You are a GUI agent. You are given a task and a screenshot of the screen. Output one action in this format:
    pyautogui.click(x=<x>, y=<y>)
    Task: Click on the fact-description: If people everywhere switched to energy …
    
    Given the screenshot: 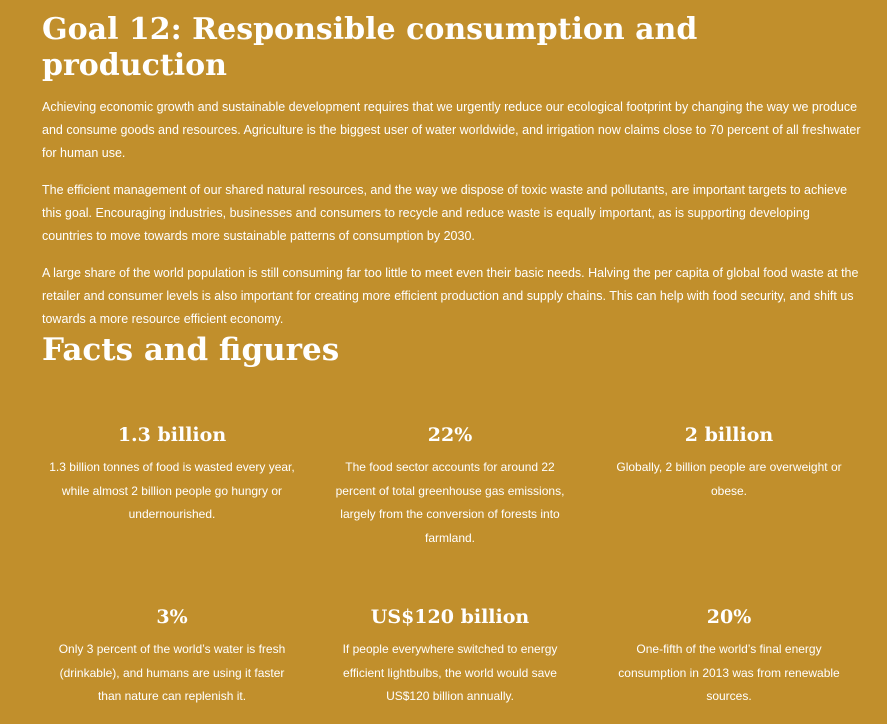 What is the action you would take?
    pyautogui.click(x=450, y=672)
    